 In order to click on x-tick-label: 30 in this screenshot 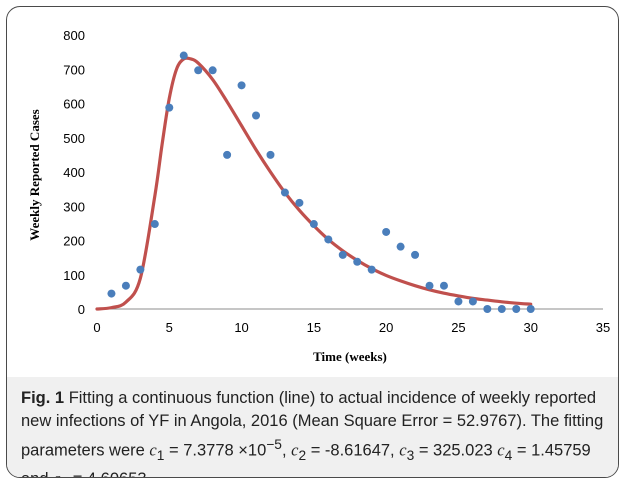, I will do `click(530, 327)`.